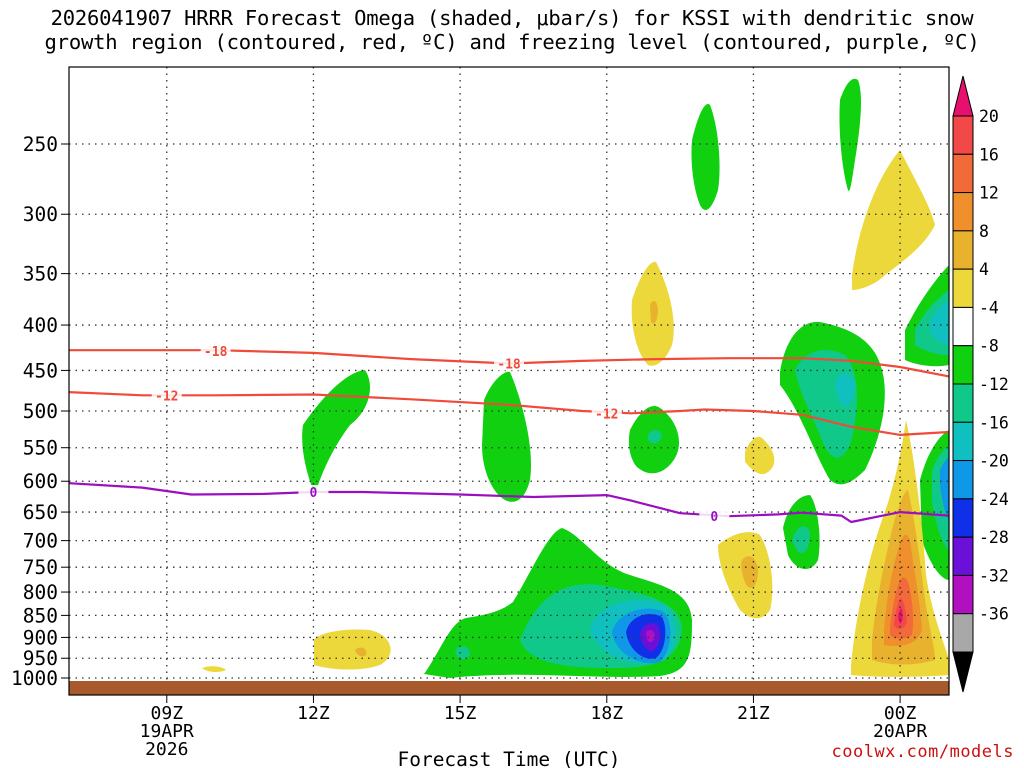 This screenshot has width=1024, height=768. Describe the element at coordinates (167, 713) in the screenshot. I see `x-tick-label: 09Z` at that location.